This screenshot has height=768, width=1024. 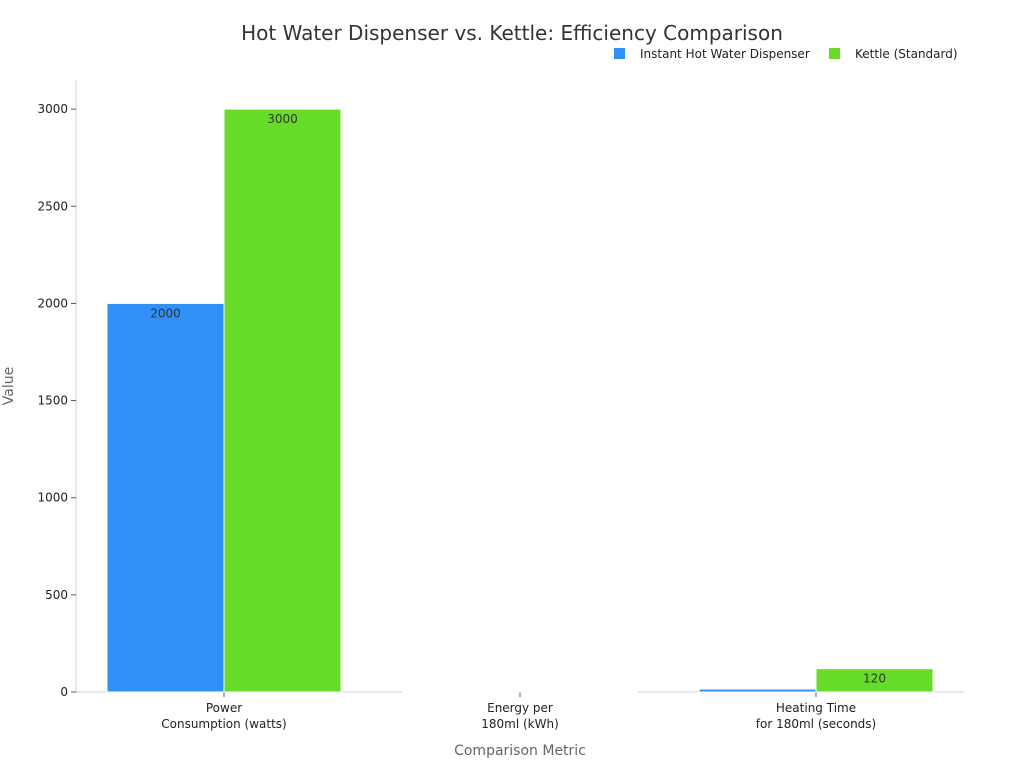 What do you see at coordinates (520, 724) in the screenshot?
I see `x-tick-label: 180ml (kWh)` at bounding box center [520, 724].